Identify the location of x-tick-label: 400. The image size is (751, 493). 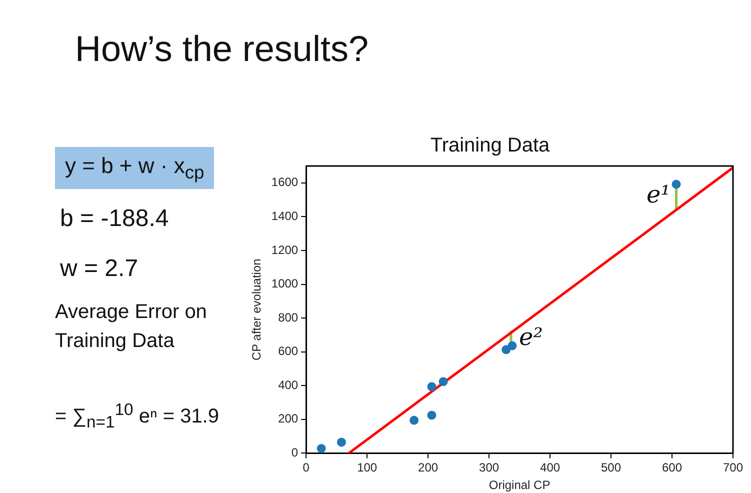
(550, 467).